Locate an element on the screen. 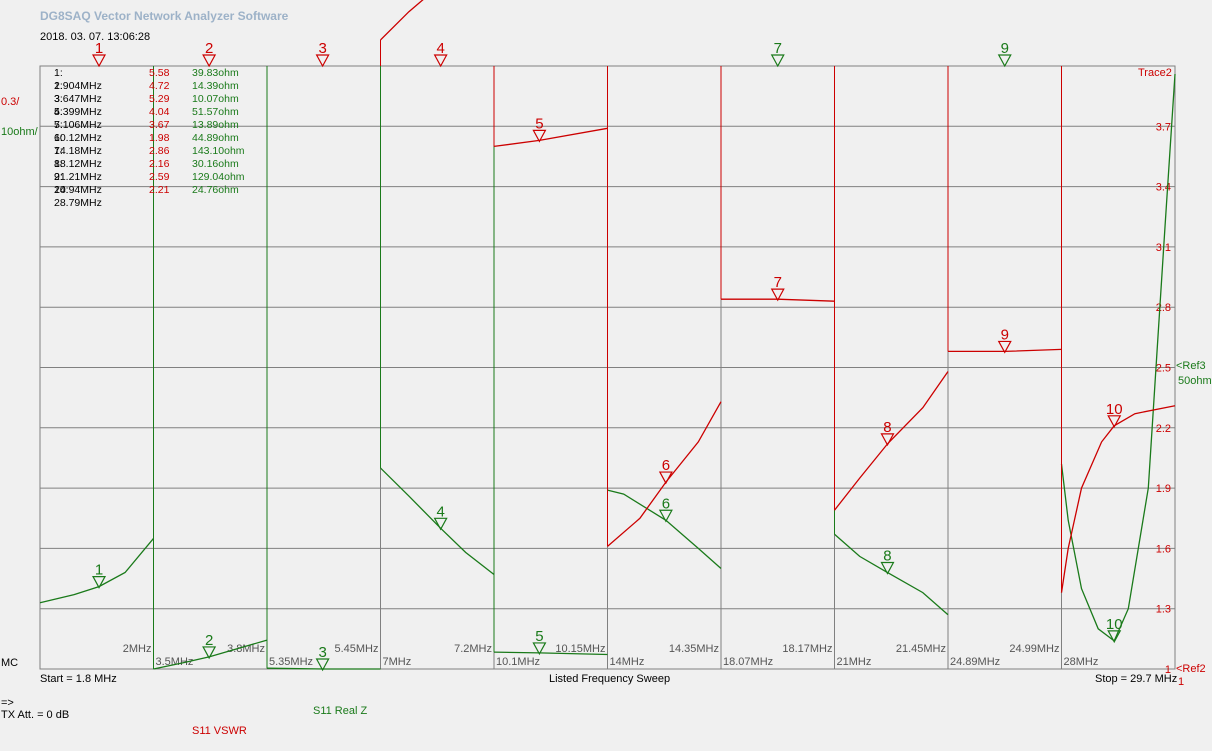 The height and width of the screenshot is (751, 1212). marker-vswr: 2.21 is located at coordinates (159, 190).